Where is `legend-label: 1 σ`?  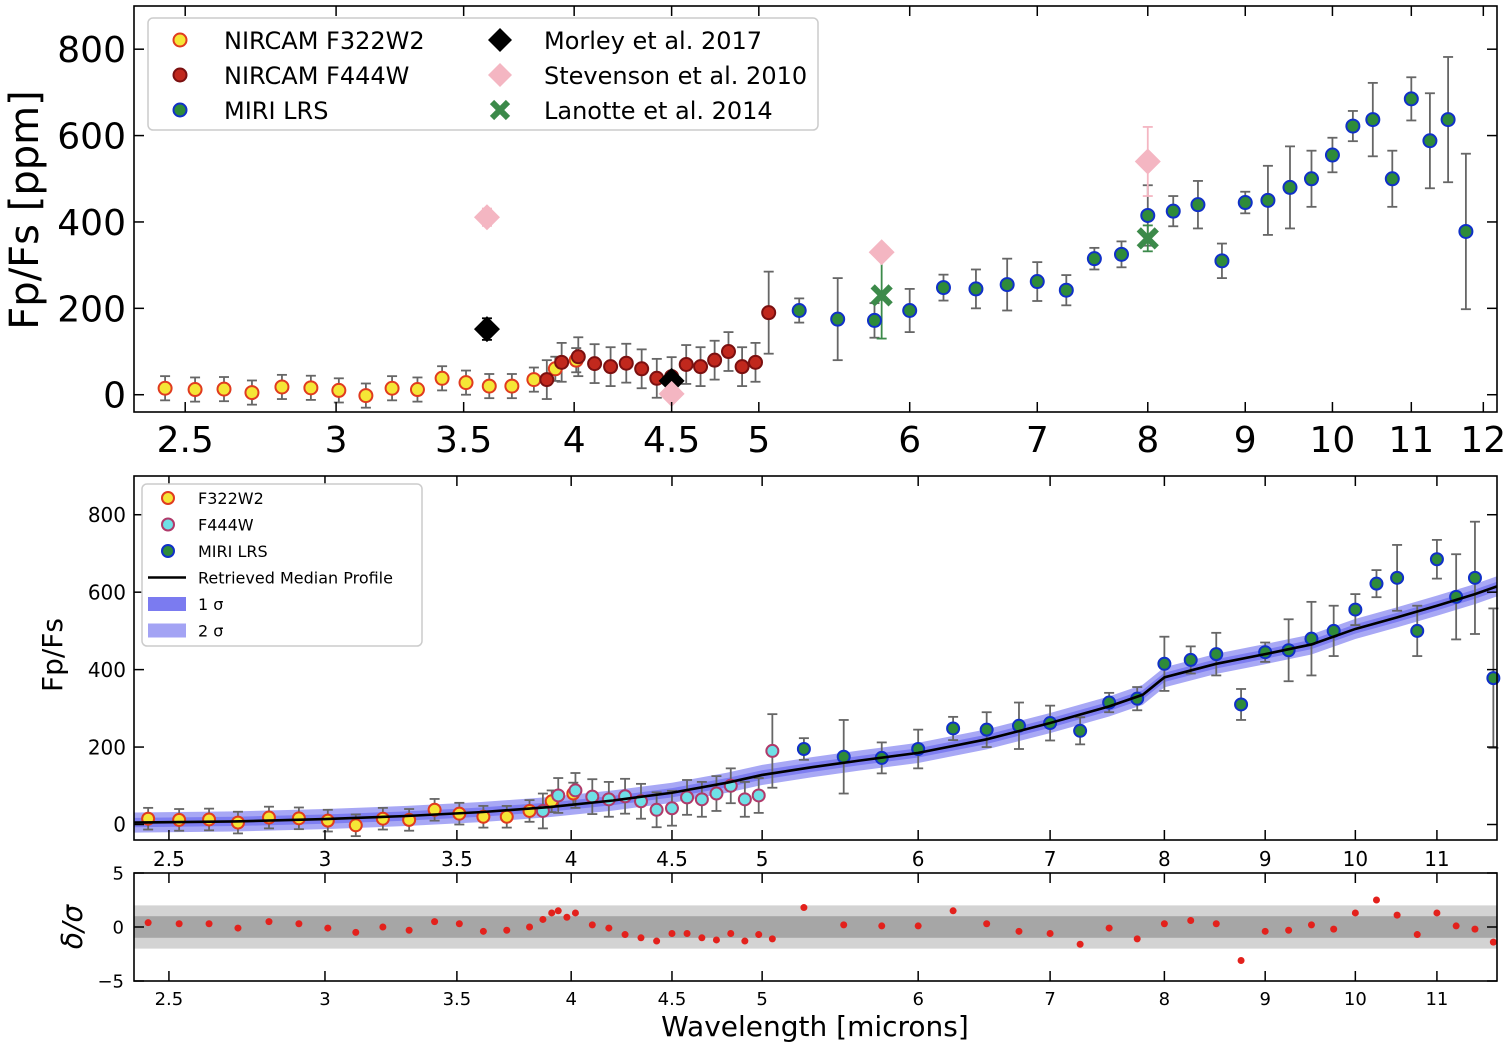 legend-label: 1 σ is located at coordinates (210, 604).